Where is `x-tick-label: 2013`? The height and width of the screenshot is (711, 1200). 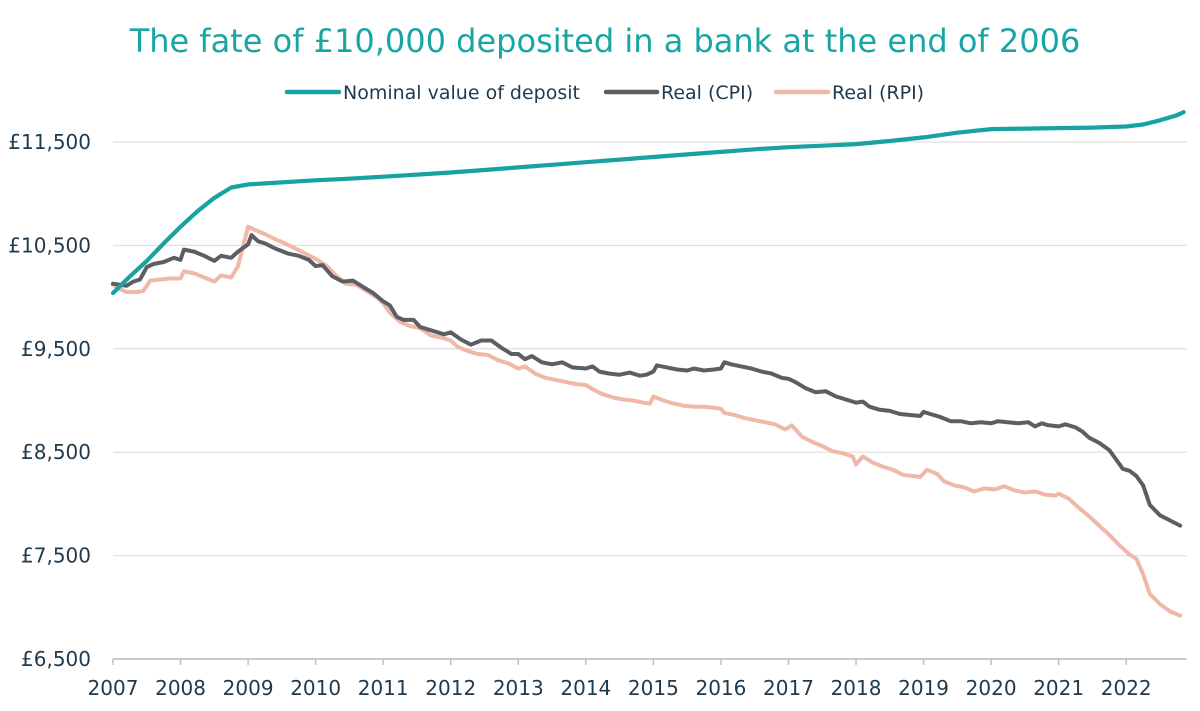 x-tick-label: 2013 is located at coordinates (518, 688).